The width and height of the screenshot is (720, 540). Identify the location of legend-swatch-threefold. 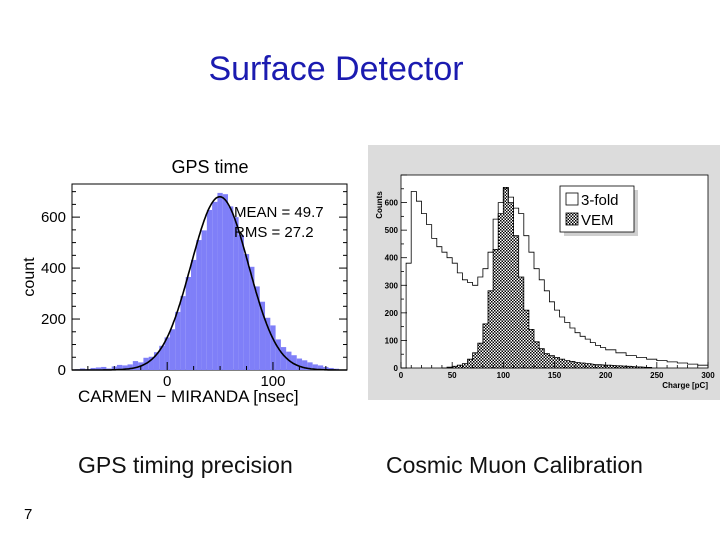
(572, 199).